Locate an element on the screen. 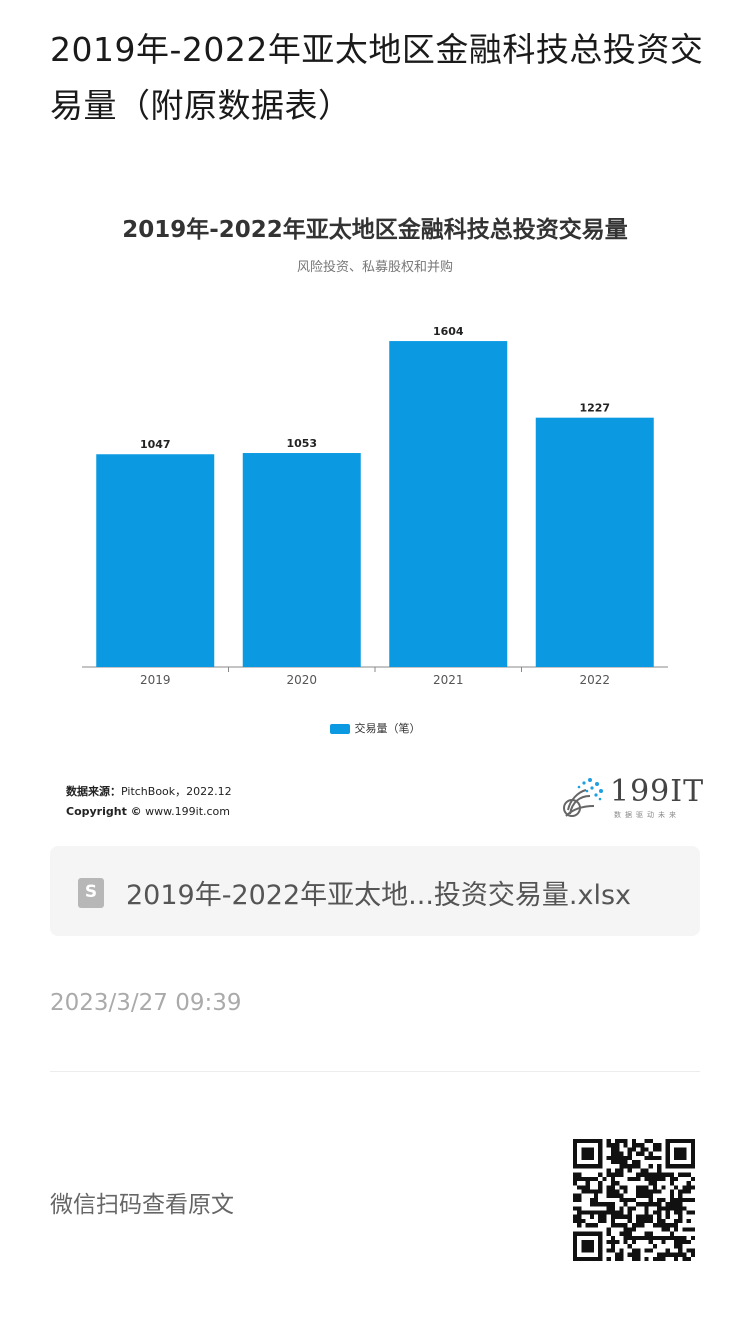 The image size is (750, 1328). chart-legend: 交易量（笔） is located at coordinates (375, 728).